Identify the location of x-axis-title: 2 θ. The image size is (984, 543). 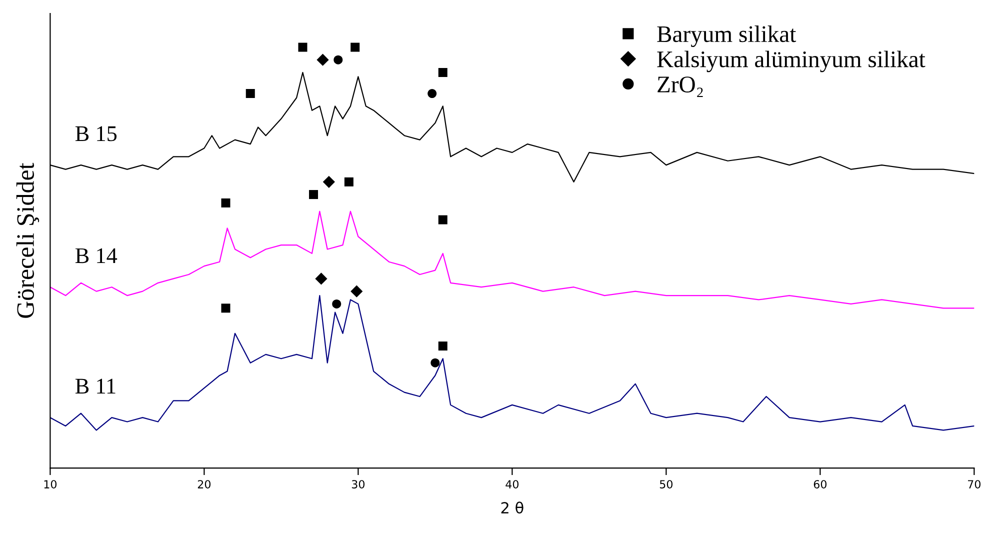
(512, 508).